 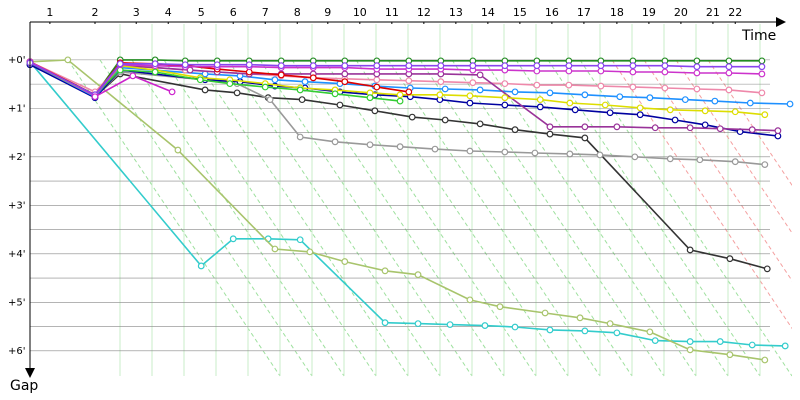 What do you see at coordinates (94, 12) in the screenshot?
I see `x-tick-label: 2` at bounding box center [94, 12].